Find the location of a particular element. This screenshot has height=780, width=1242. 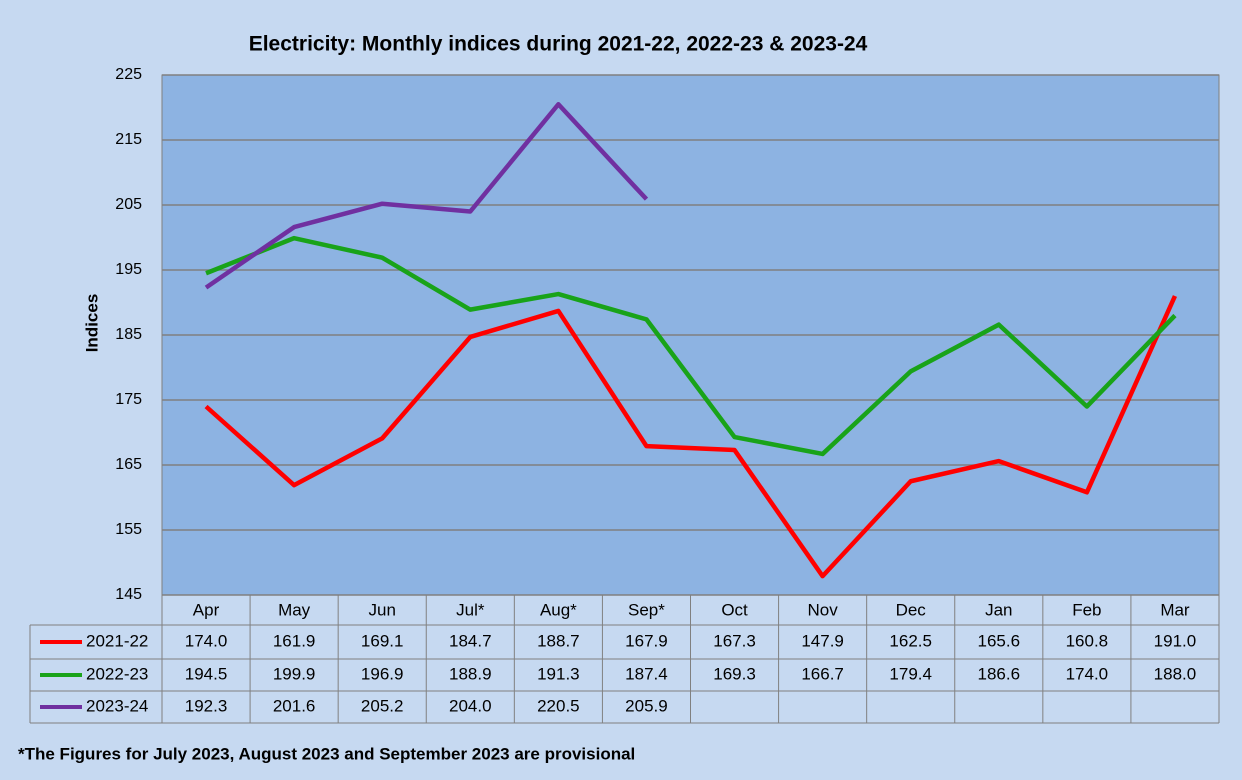

table-value: 192.3 is located at coordinates (206, 705).